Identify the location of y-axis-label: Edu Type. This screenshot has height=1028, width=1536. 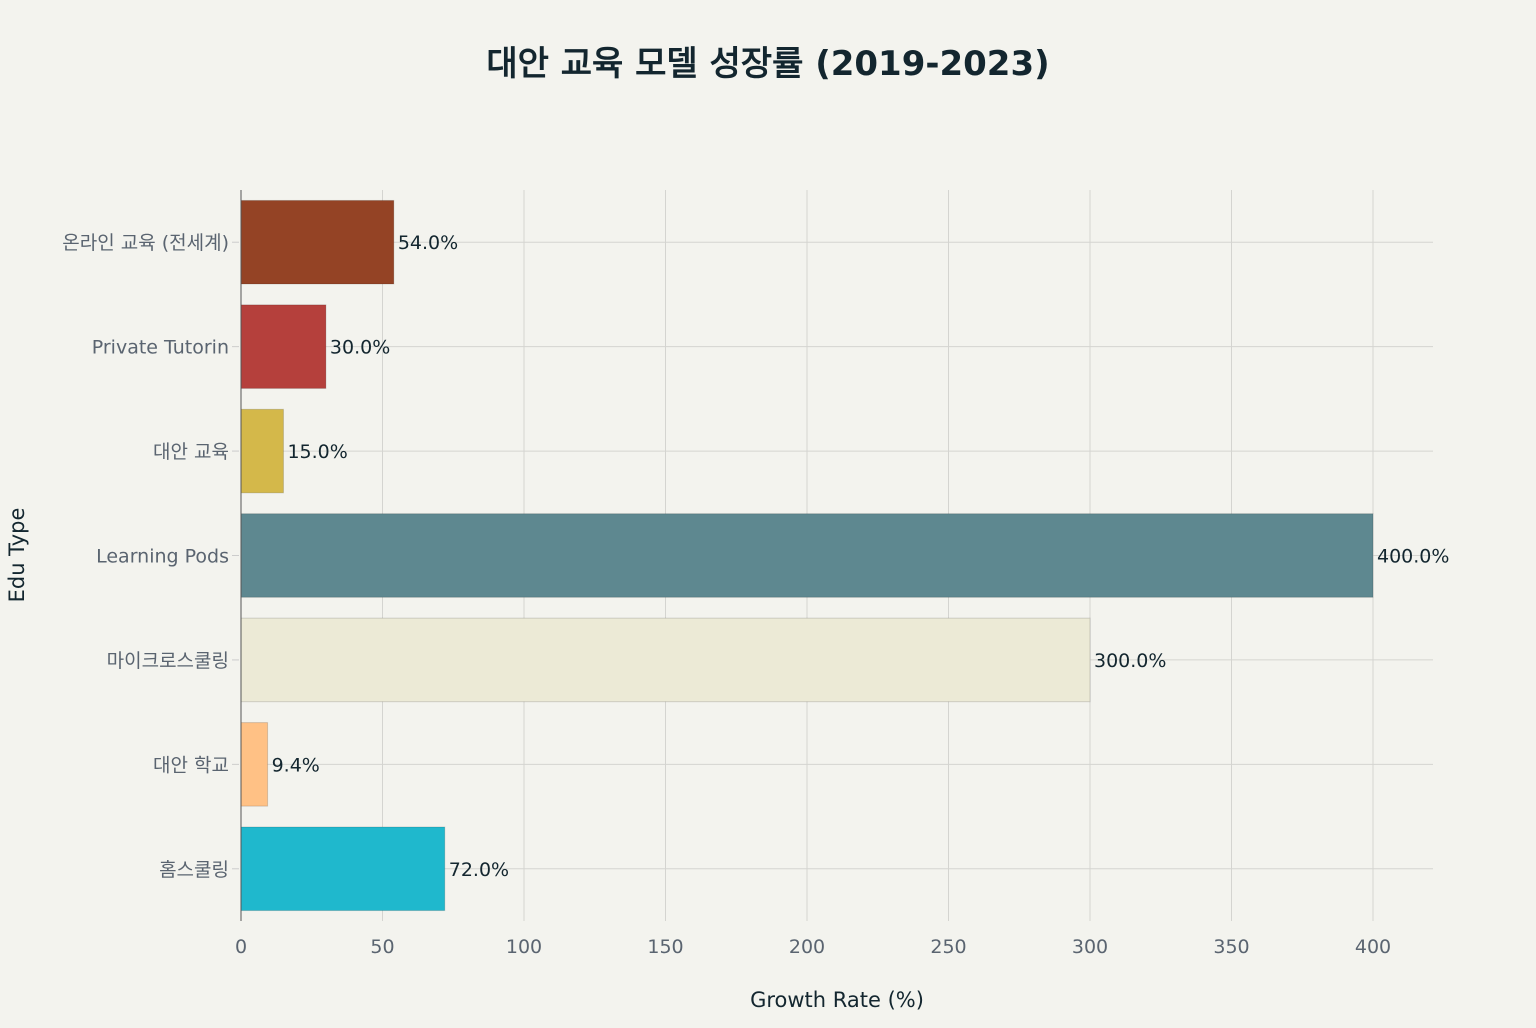
(17, 555).